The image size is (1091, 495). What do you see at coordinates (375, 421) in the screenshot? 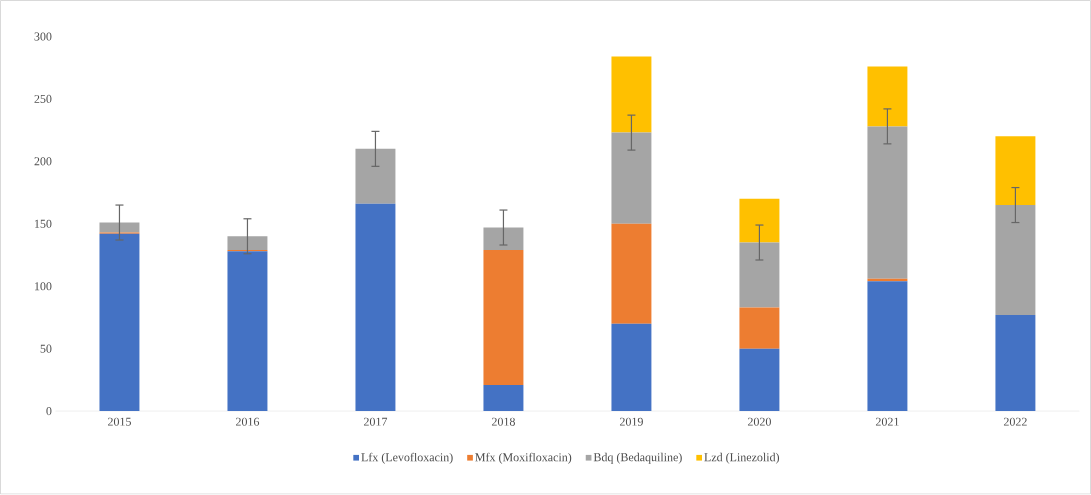
I see `x-tick-label: 2017` at bounding box center [375, 421].